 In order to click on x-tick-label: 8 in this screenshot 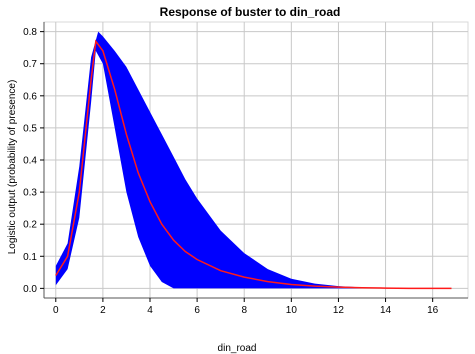, I will do `click(244, 310)`.